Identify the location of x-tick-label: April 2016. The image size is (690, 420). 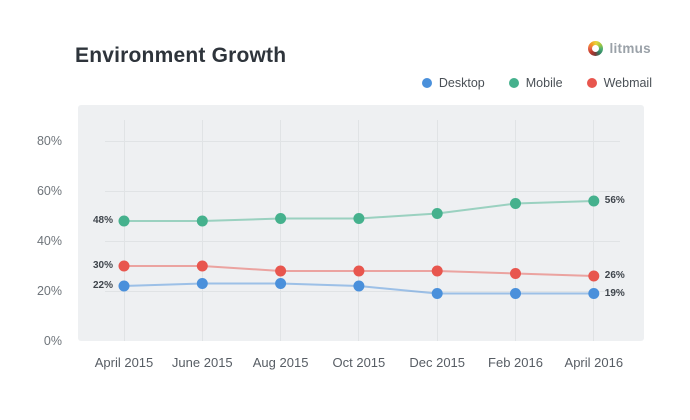
(594, 362).